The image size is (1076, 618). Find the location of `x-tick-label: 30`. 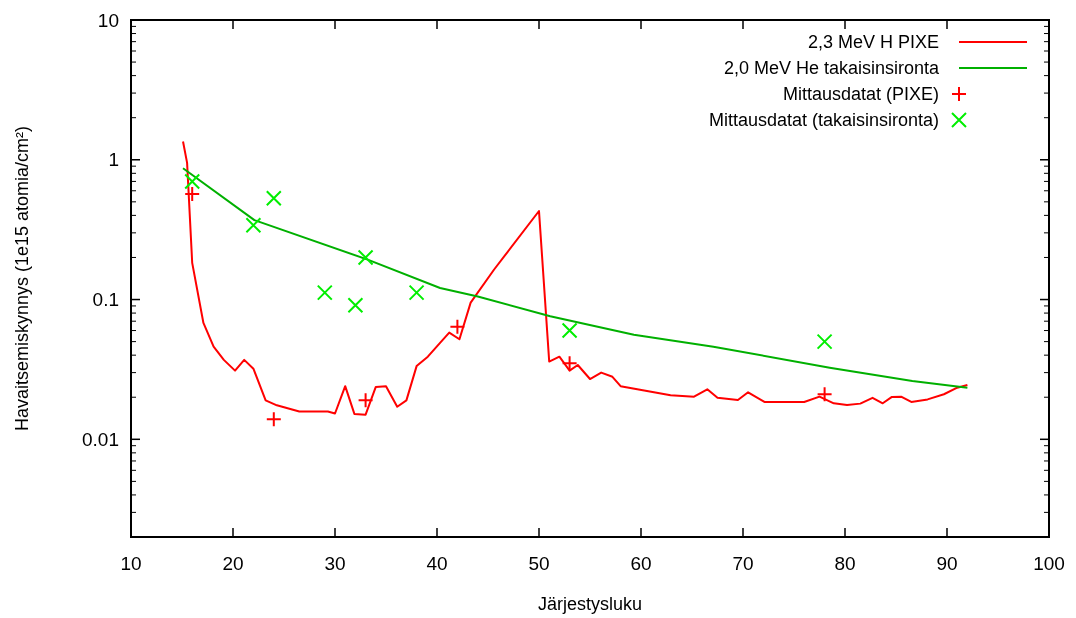

x-tick-label: 30 is located at coordinates (335, 563).